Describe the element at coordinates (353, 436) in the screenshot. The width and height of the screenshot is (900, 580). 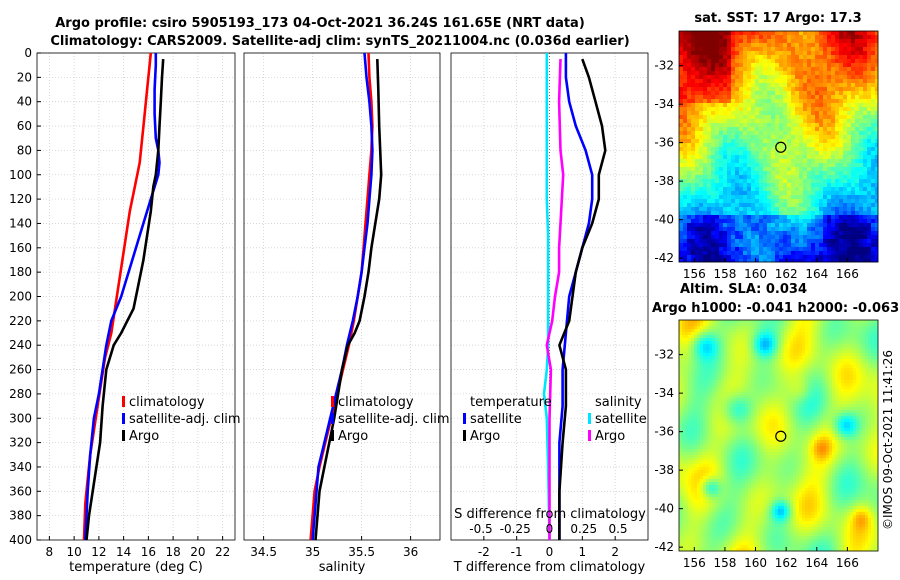
I see `legend-sal-argo-label: Argo` at that location.